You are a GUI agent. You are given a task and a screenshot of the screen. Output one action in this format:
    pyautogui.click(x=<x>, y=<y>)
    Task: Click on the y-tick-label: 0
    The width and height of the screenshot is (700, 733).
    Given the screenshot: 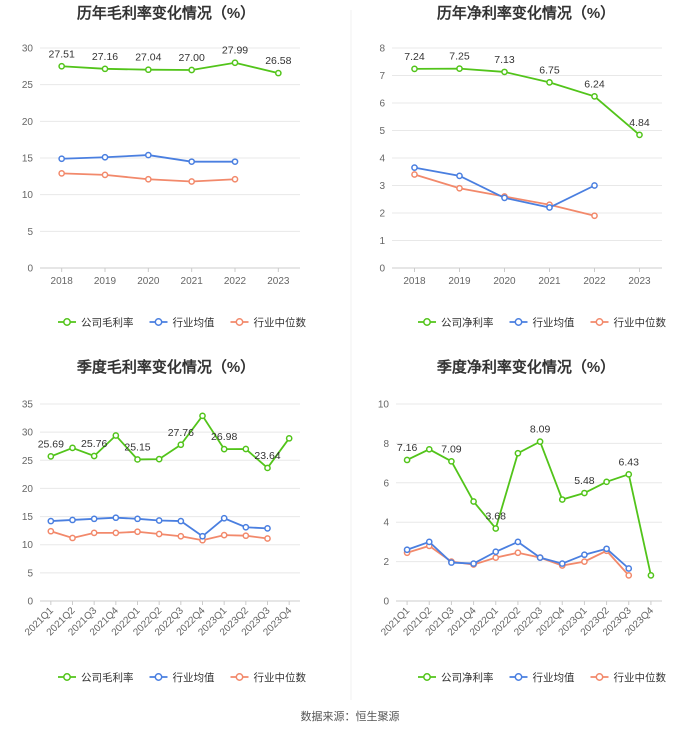 What is the action you would take?
    pyautogui.click(x=30, y=269)
    